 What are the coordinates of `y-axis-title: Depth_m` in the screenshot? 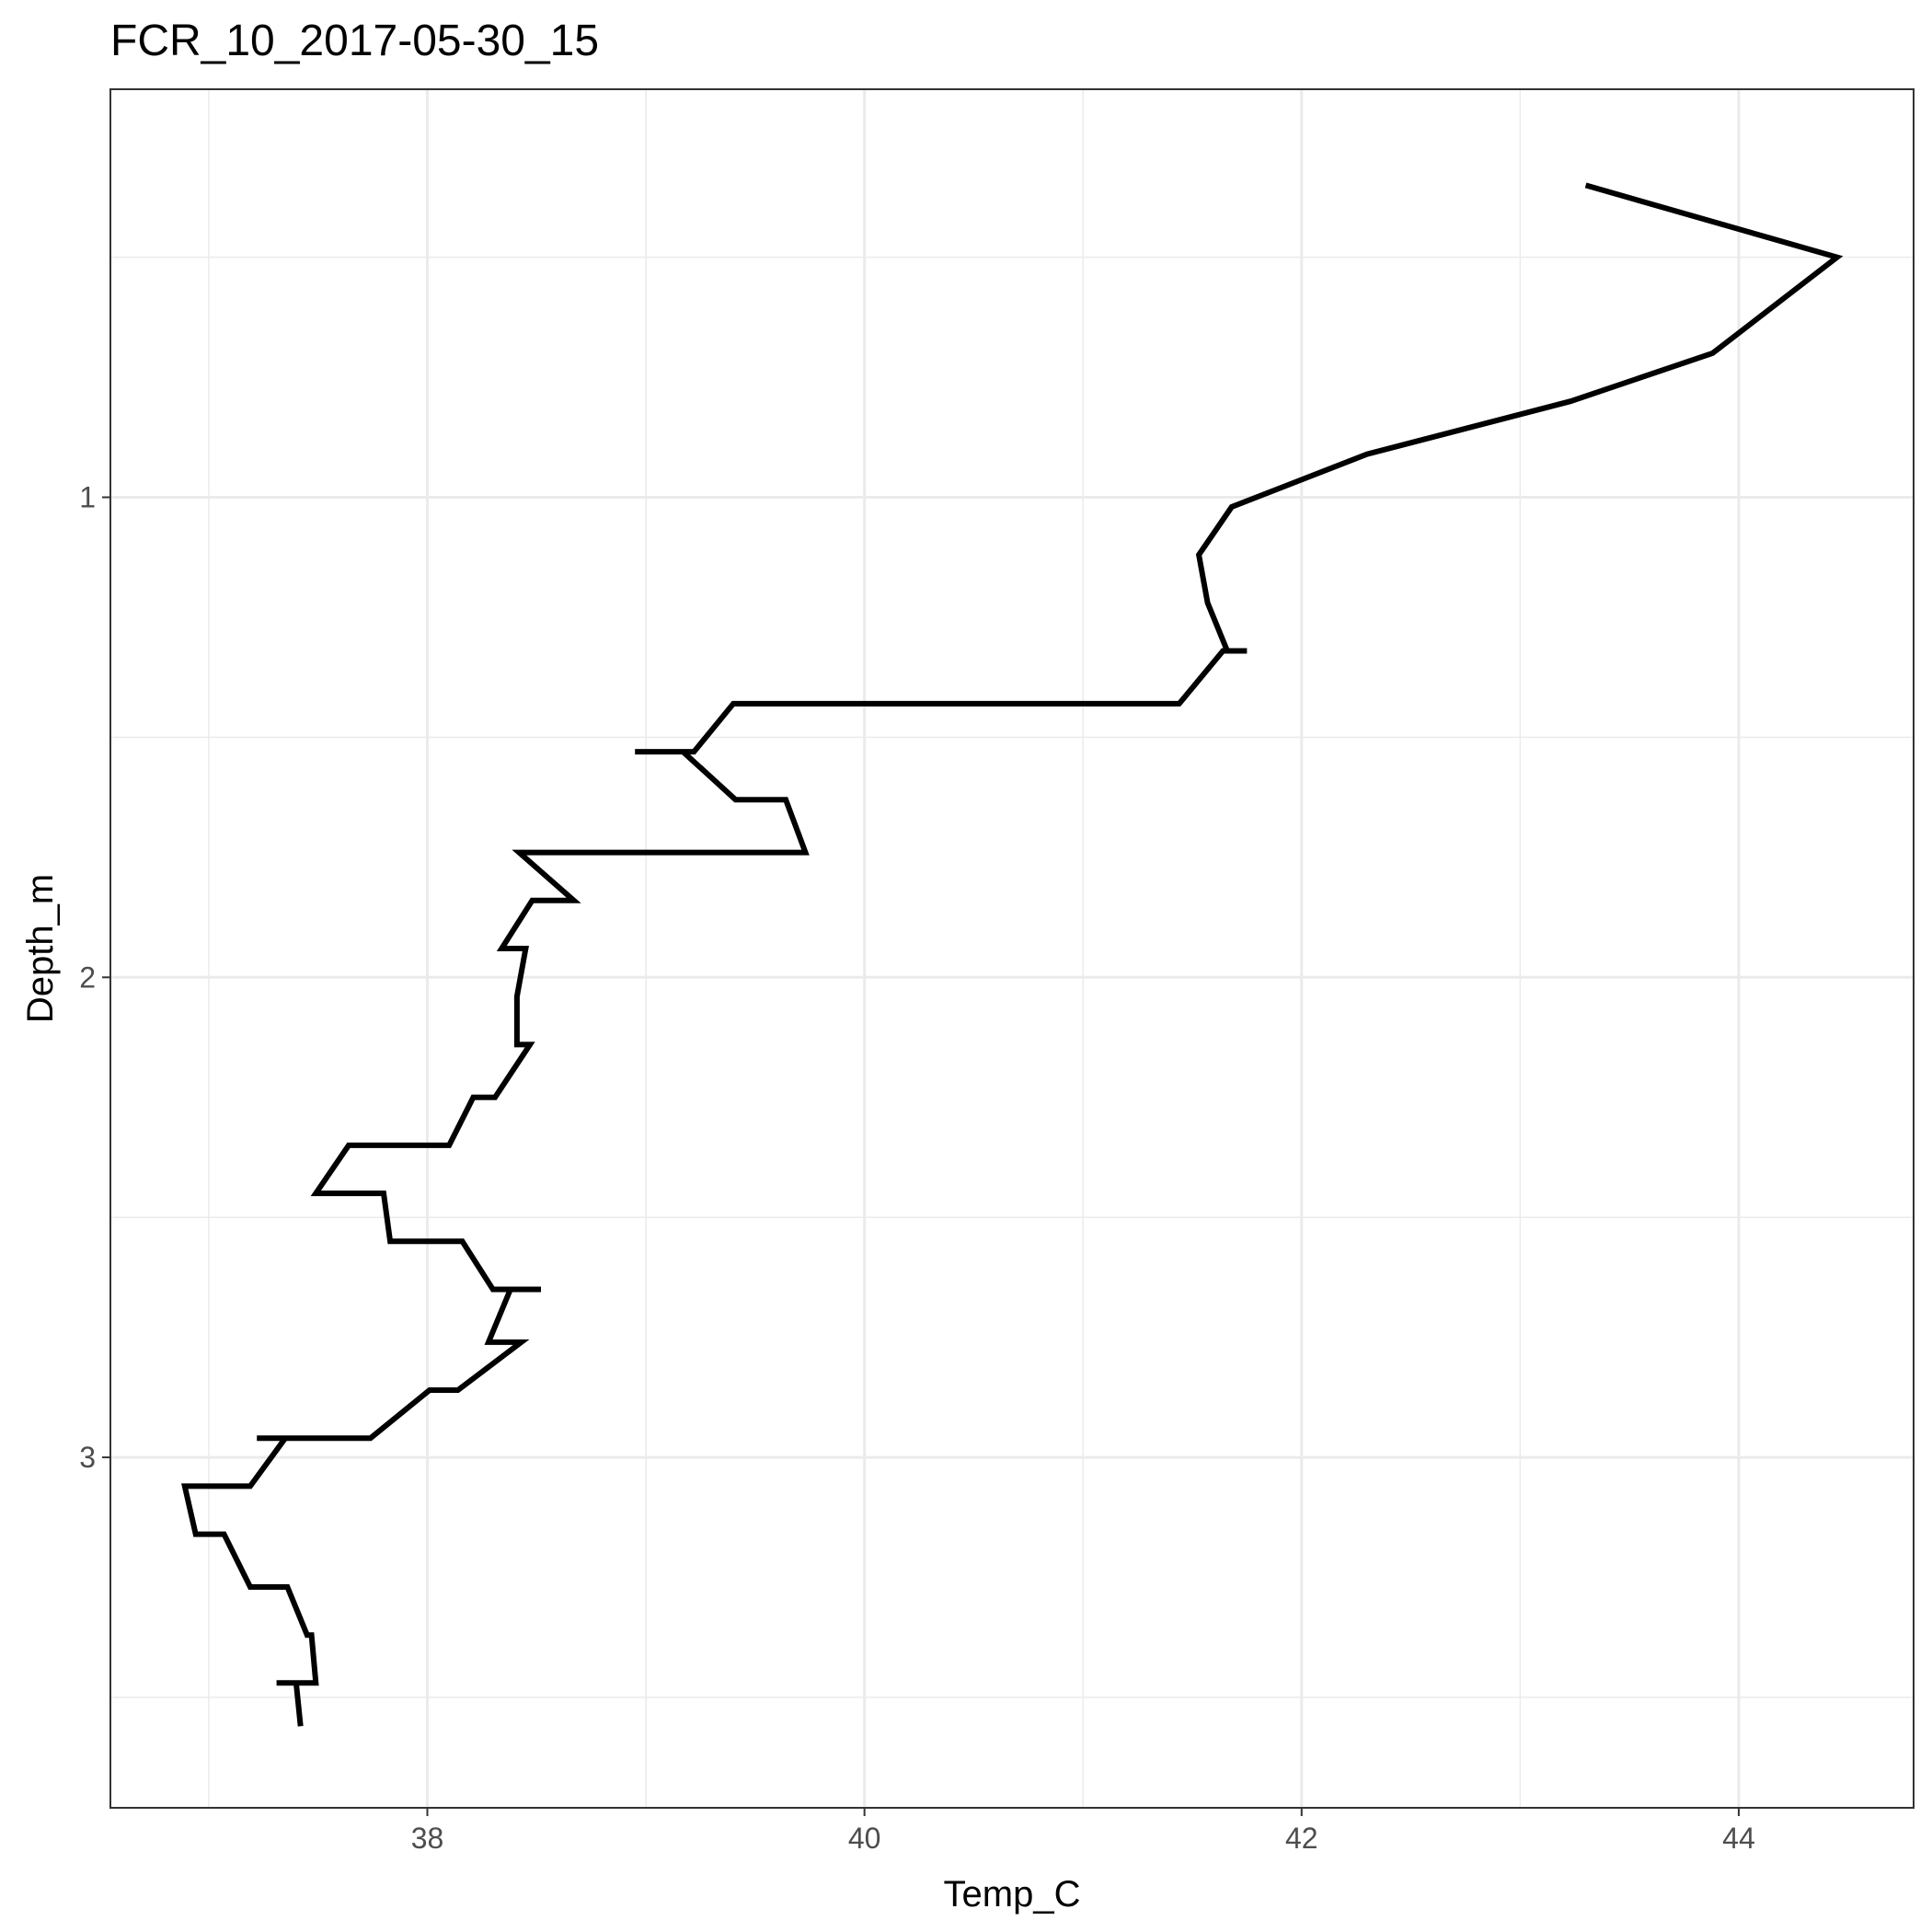 It's located at (40, 949).